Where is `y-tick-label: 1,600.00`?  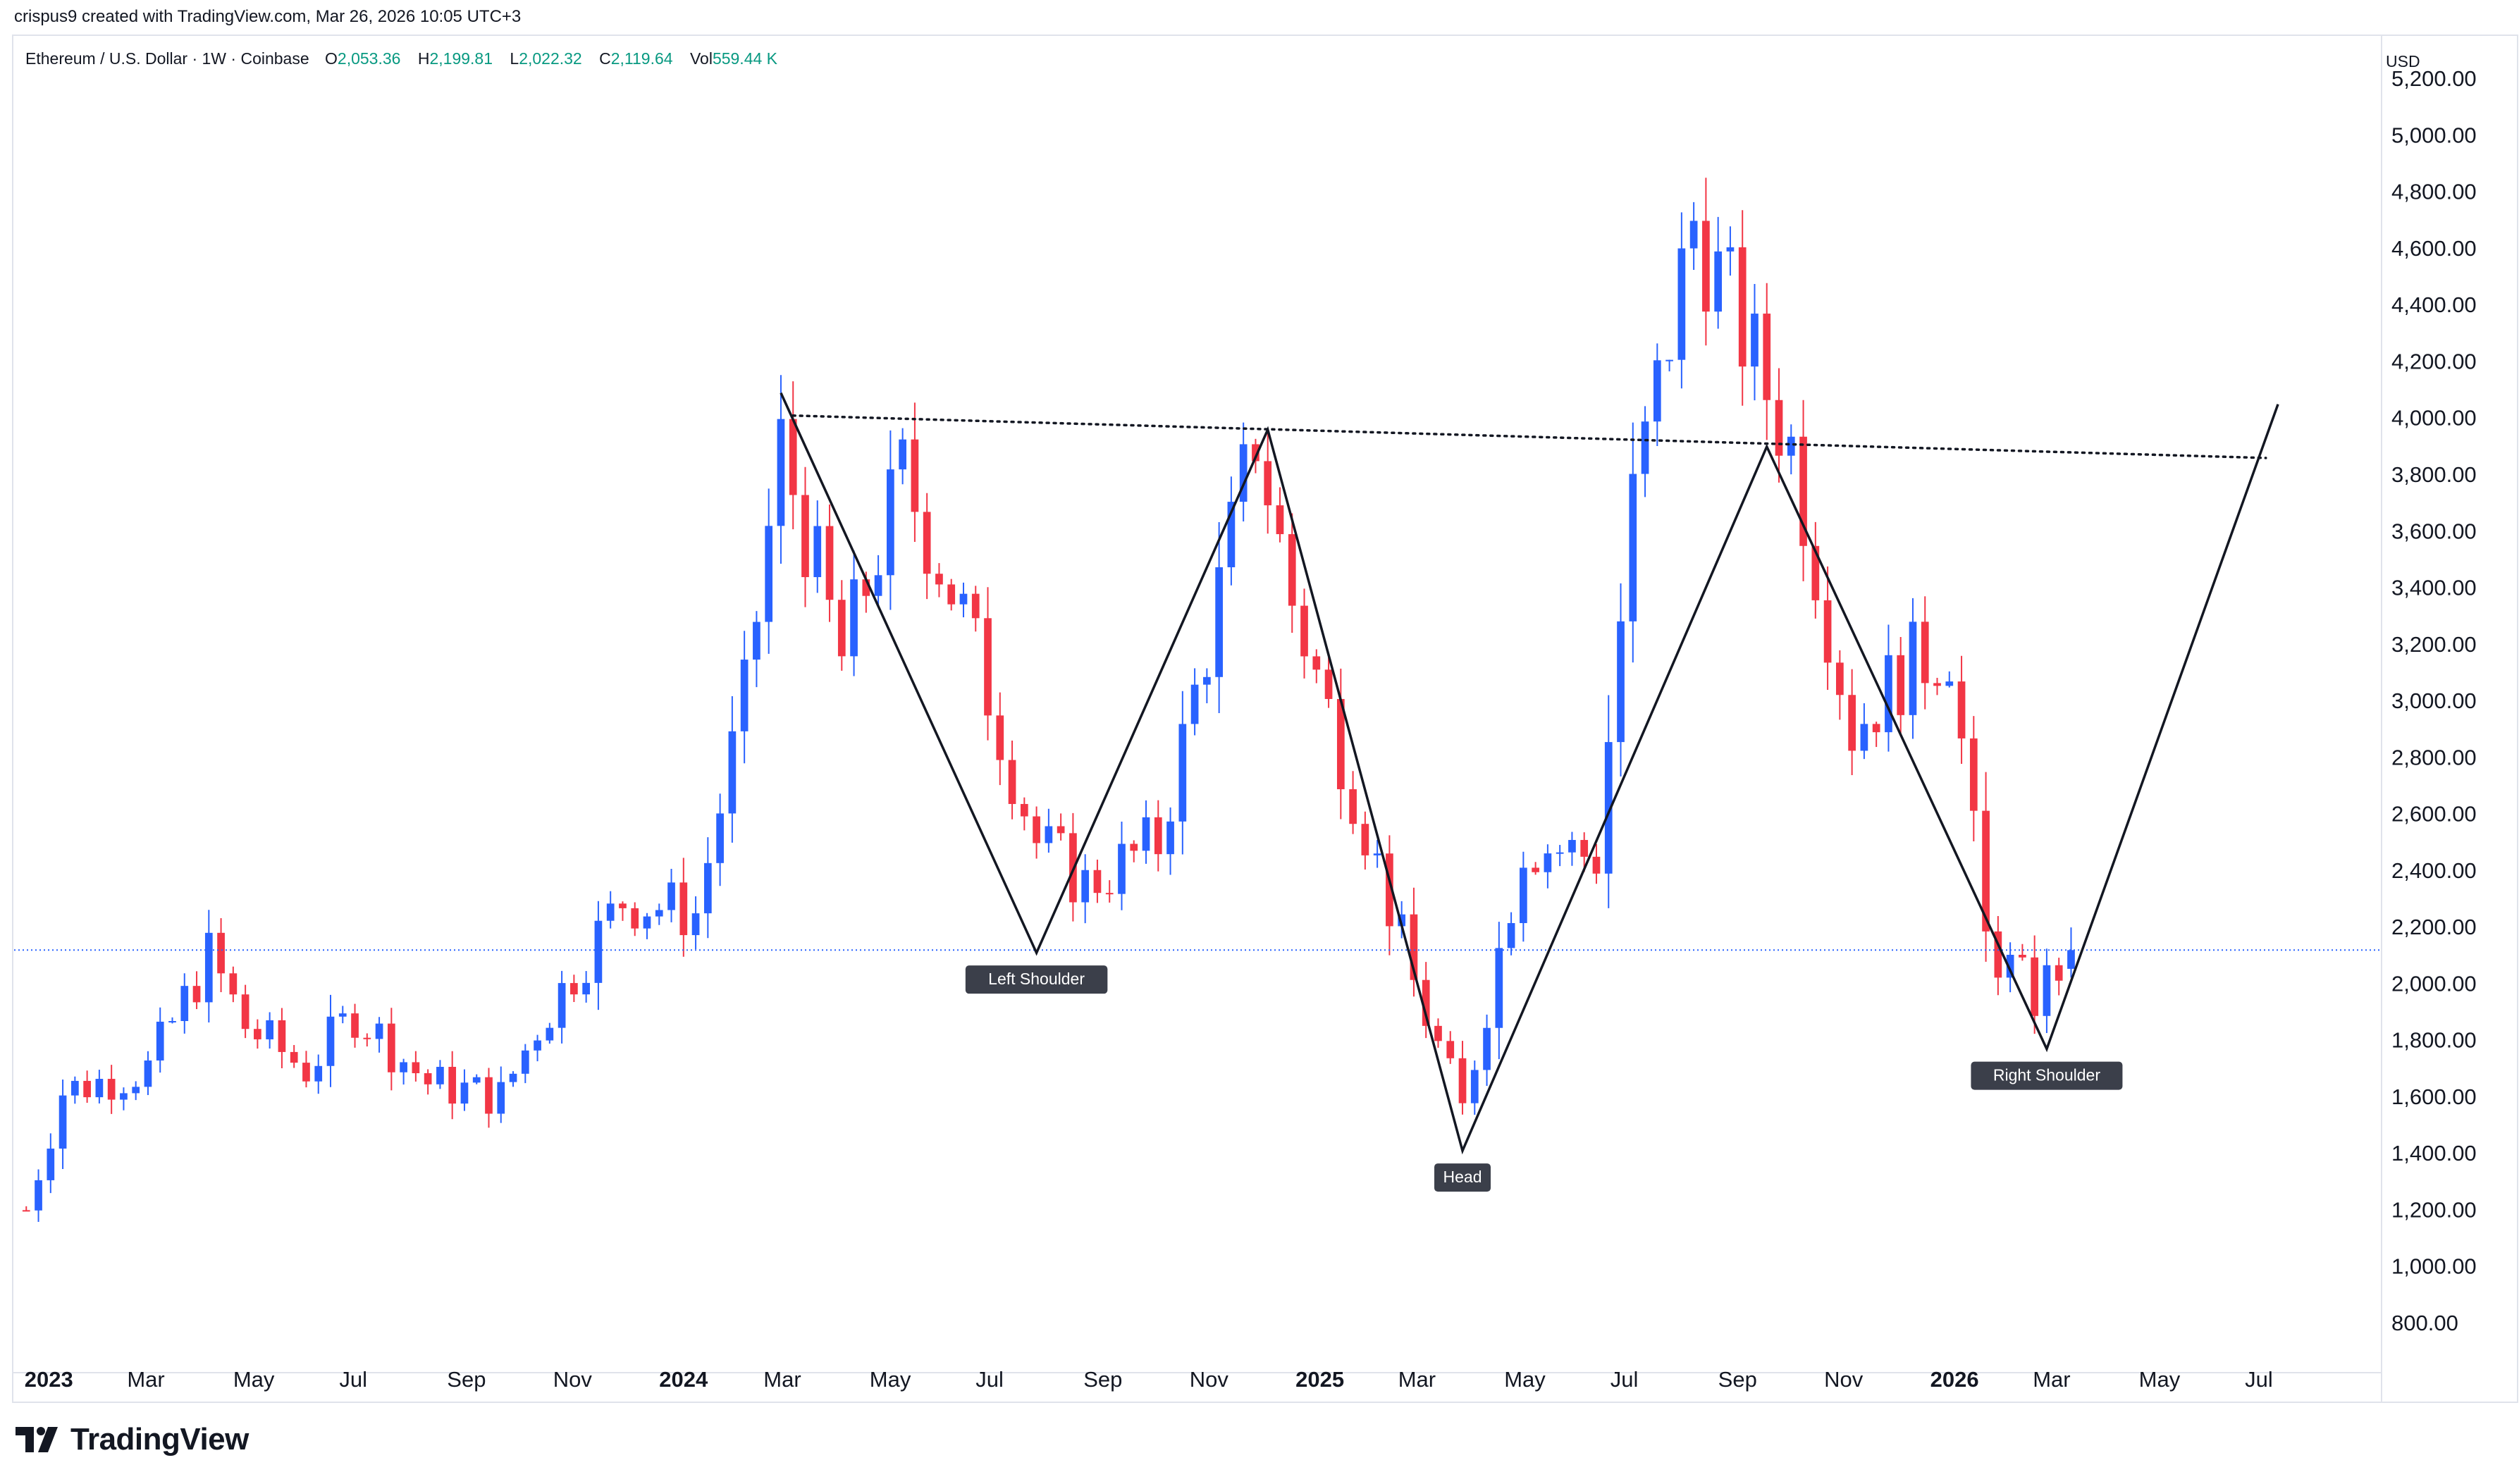
y-tick-label: 1,600.00 is located at coordinates (2434, 1096).